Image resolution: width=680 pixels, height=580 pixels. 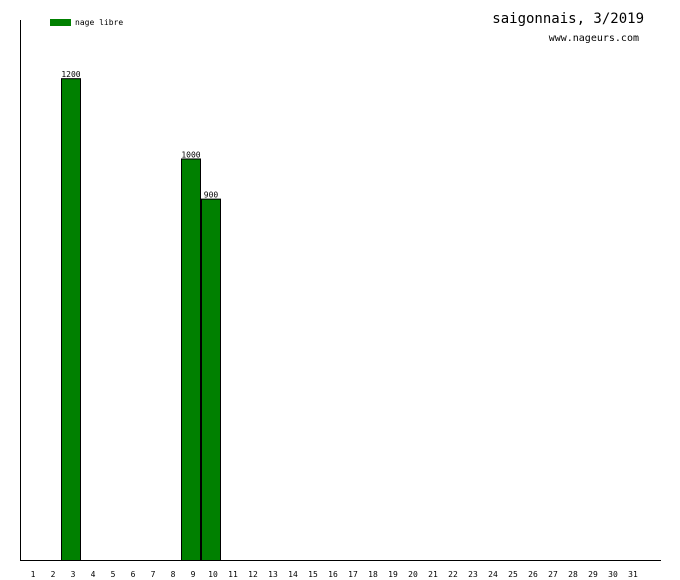 I want to click on x-tick-label: 16, so click(x=333, y=574).